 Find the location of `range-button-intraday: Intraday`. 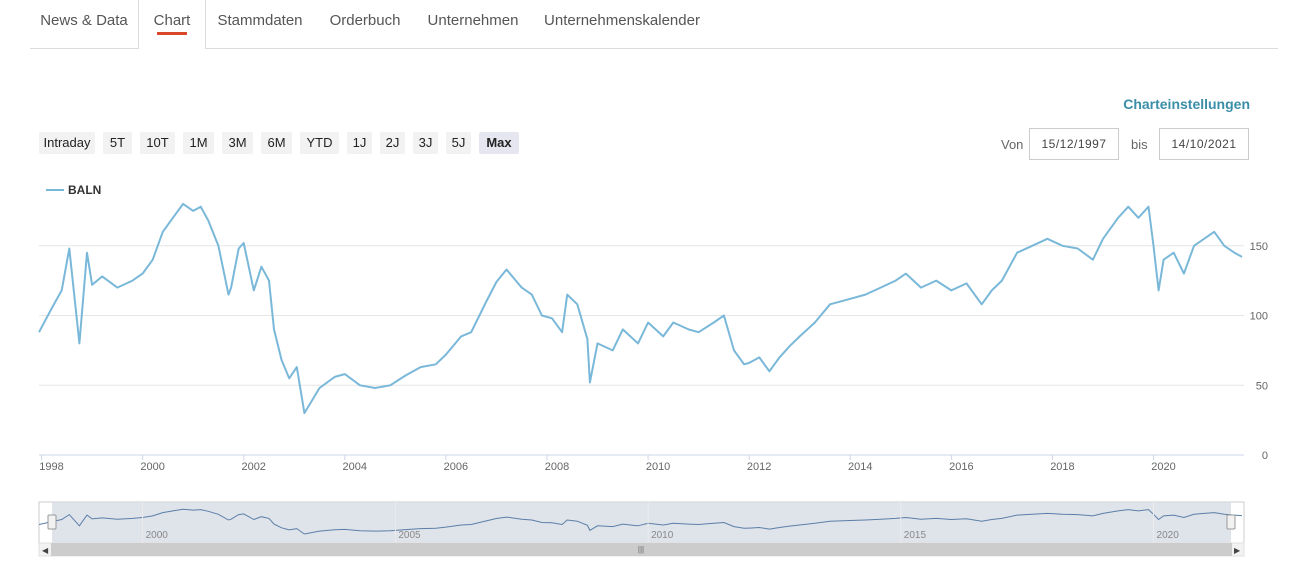

range-button-intraday: Intraday is located at coordinates (67, 143).